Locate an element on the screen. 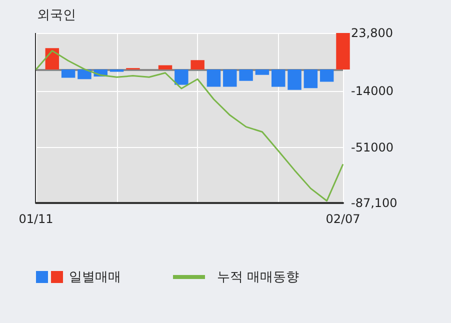 The width and height of the screenshot is (451, 323). legend-label: 일별매매 is located at coordinates (95, 277).